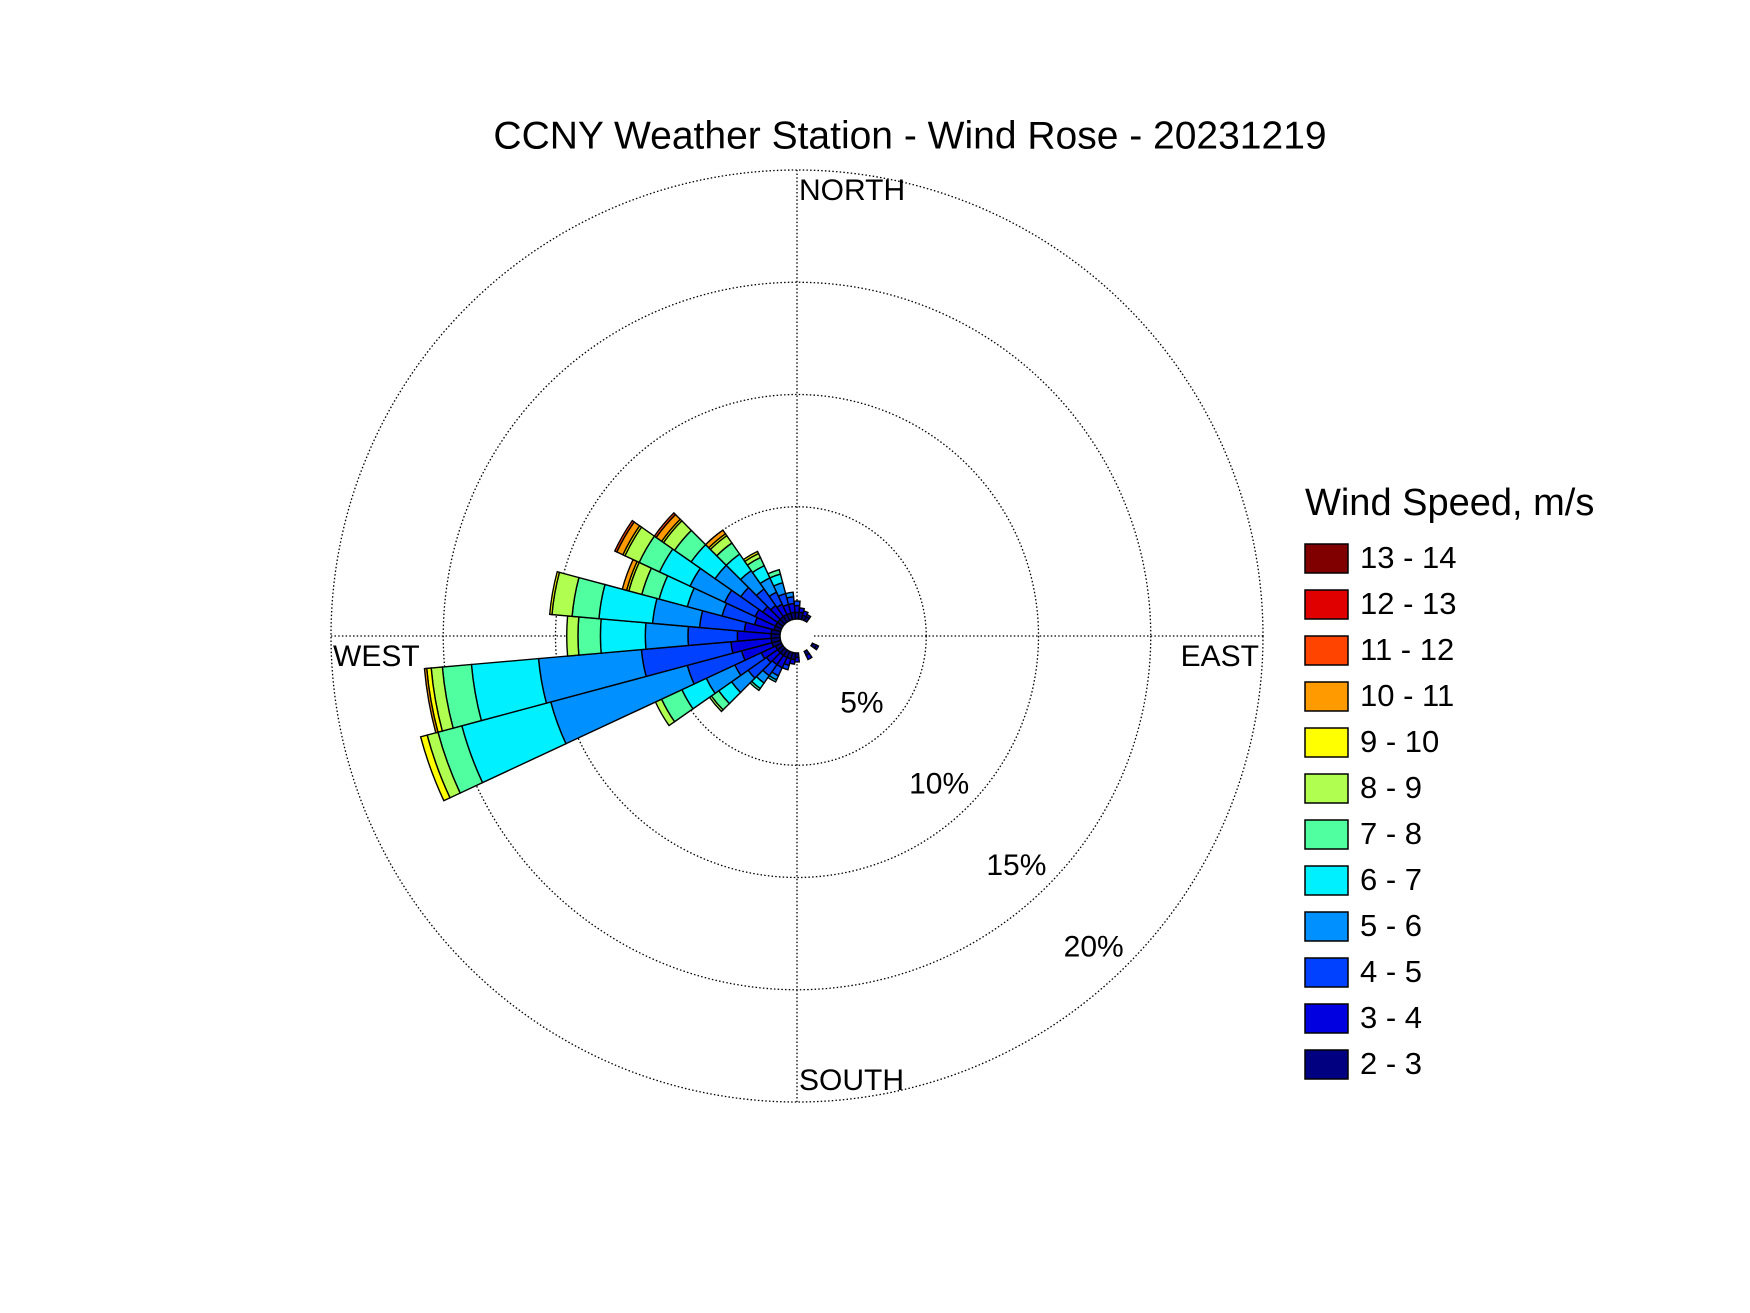 Image resolution: width=1750 pixels, height=1313 pixels. Describe the element at coordinates (1391, 1017) in the screenshot. I see `legend-label: 3 - 4` at that location.